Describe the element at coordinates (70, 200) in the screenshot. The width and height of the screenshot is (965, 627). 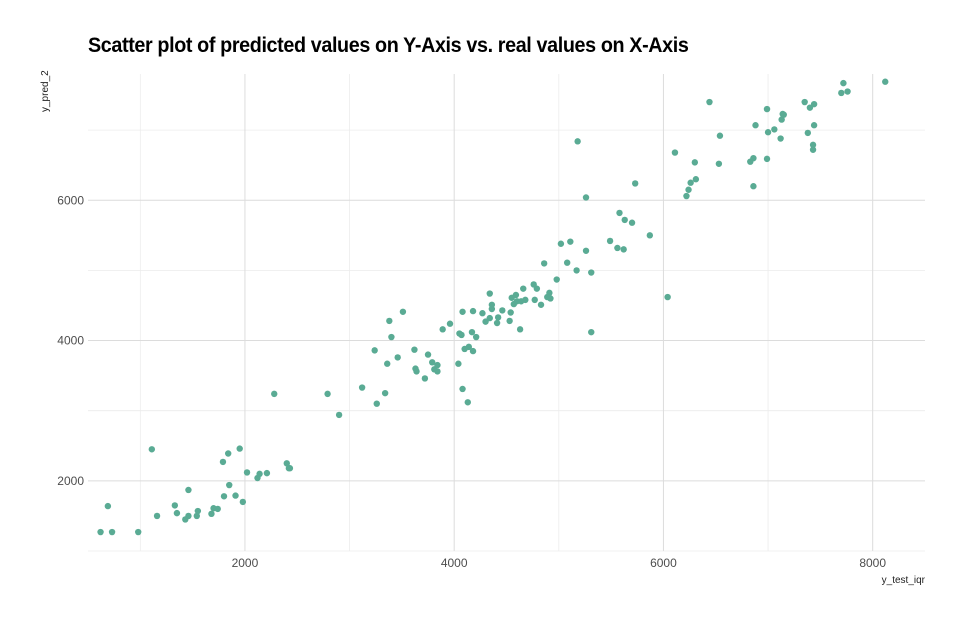
I see `y-tick-label: 6000` at that location.